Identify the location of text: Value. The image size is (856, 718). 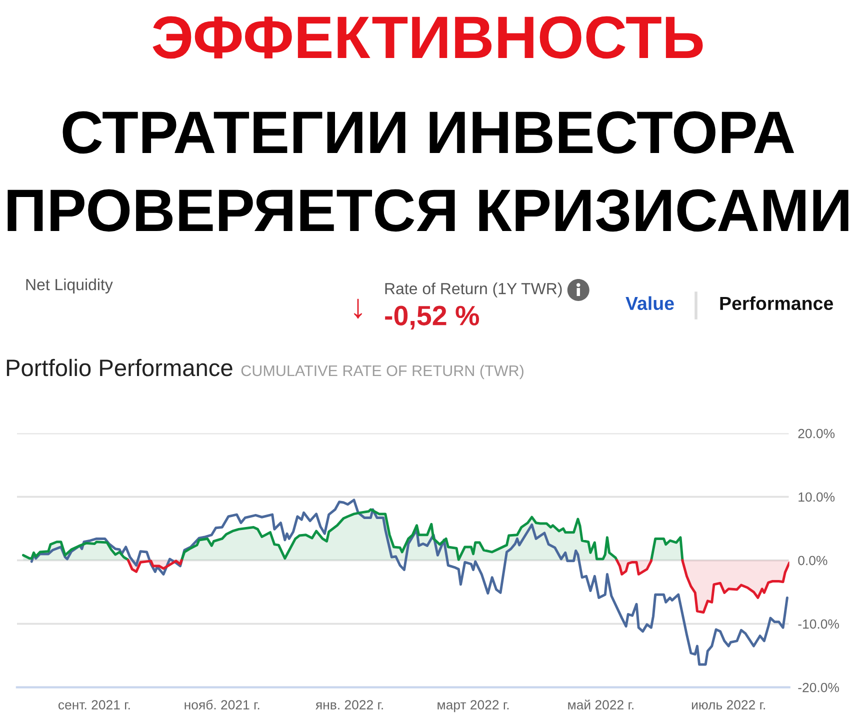
(650, 303).